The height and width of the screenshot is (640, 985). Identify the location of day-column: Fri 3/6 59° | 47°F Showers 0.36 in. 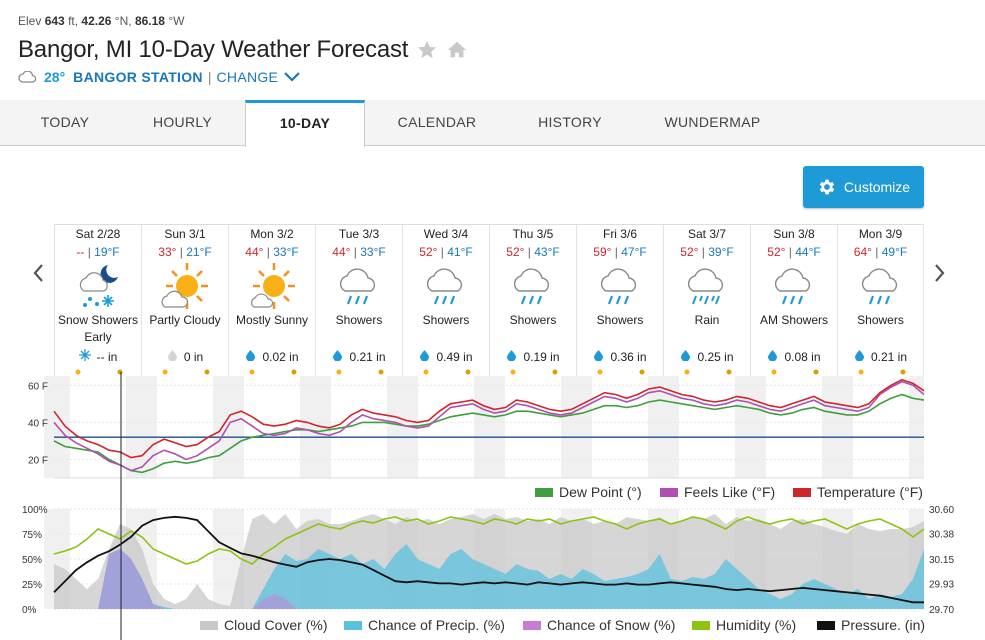
(619, 301).